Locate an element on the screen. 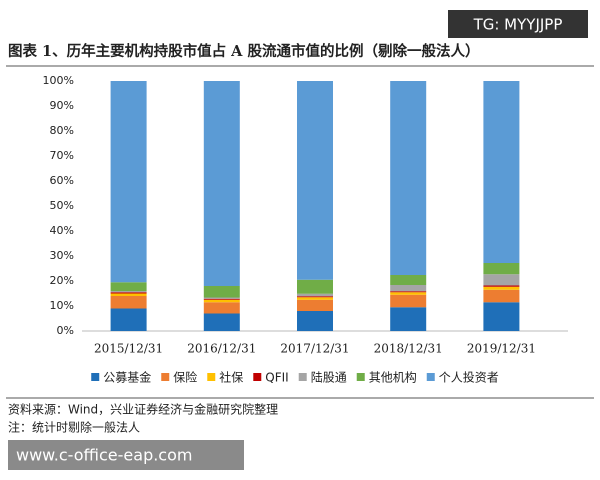 The image size is (600, 480). y-tick-label: 20% is located at coordinates (62, 280).